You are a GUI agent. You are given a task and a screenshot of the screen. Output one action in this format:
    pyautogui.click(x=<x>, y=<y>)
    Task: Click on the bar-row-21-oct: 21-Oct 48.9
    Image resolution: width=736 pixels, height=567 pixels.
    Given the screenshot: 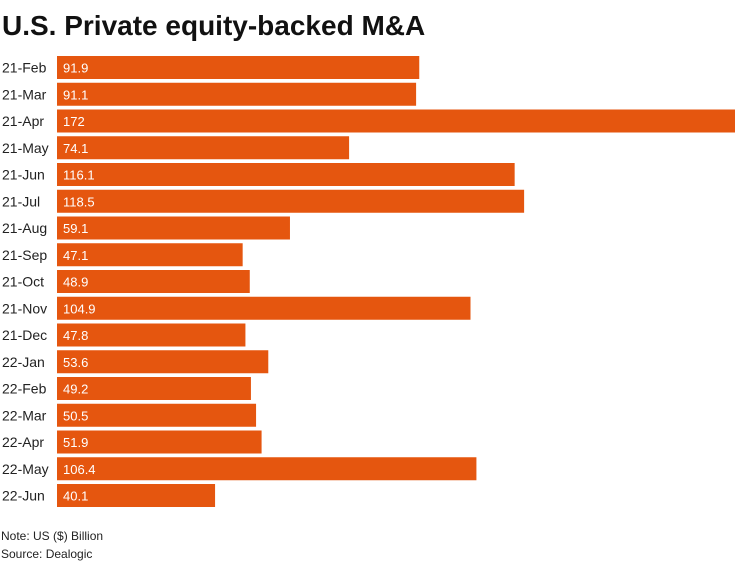 What is the action you would take?
    pyautogui.click(x=126, y=281)
    